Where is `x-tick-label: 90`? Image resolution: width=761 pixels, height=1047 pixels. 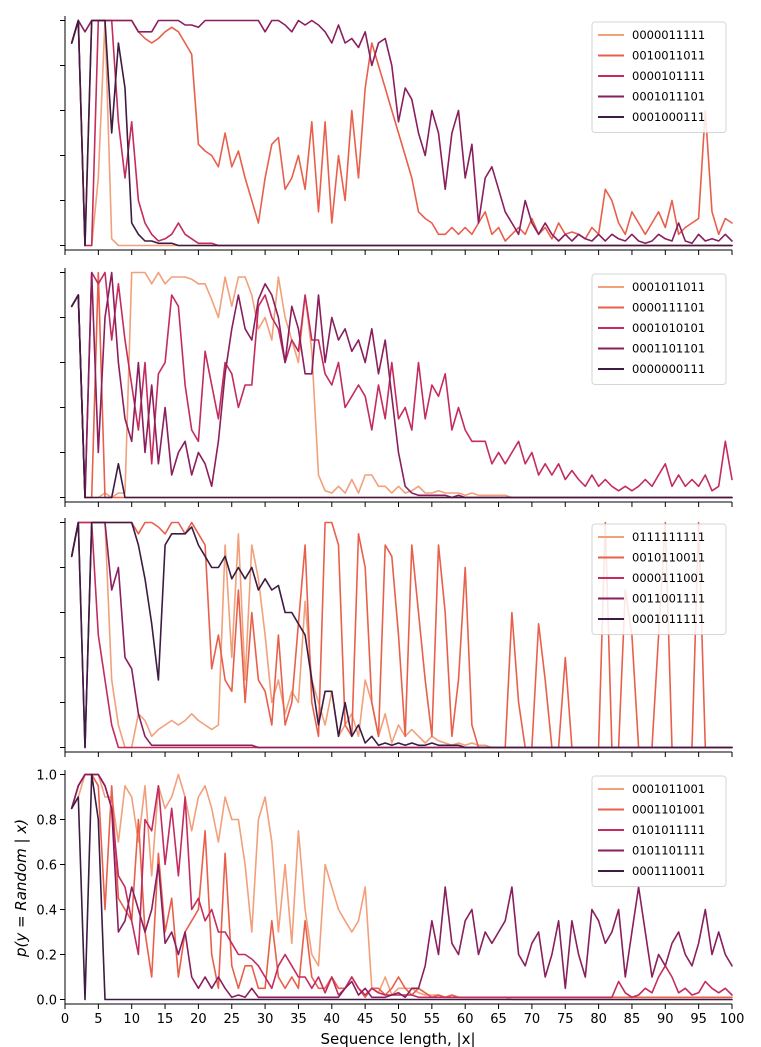
x-tick-label: 90 is located at coordinates (665, 1019).